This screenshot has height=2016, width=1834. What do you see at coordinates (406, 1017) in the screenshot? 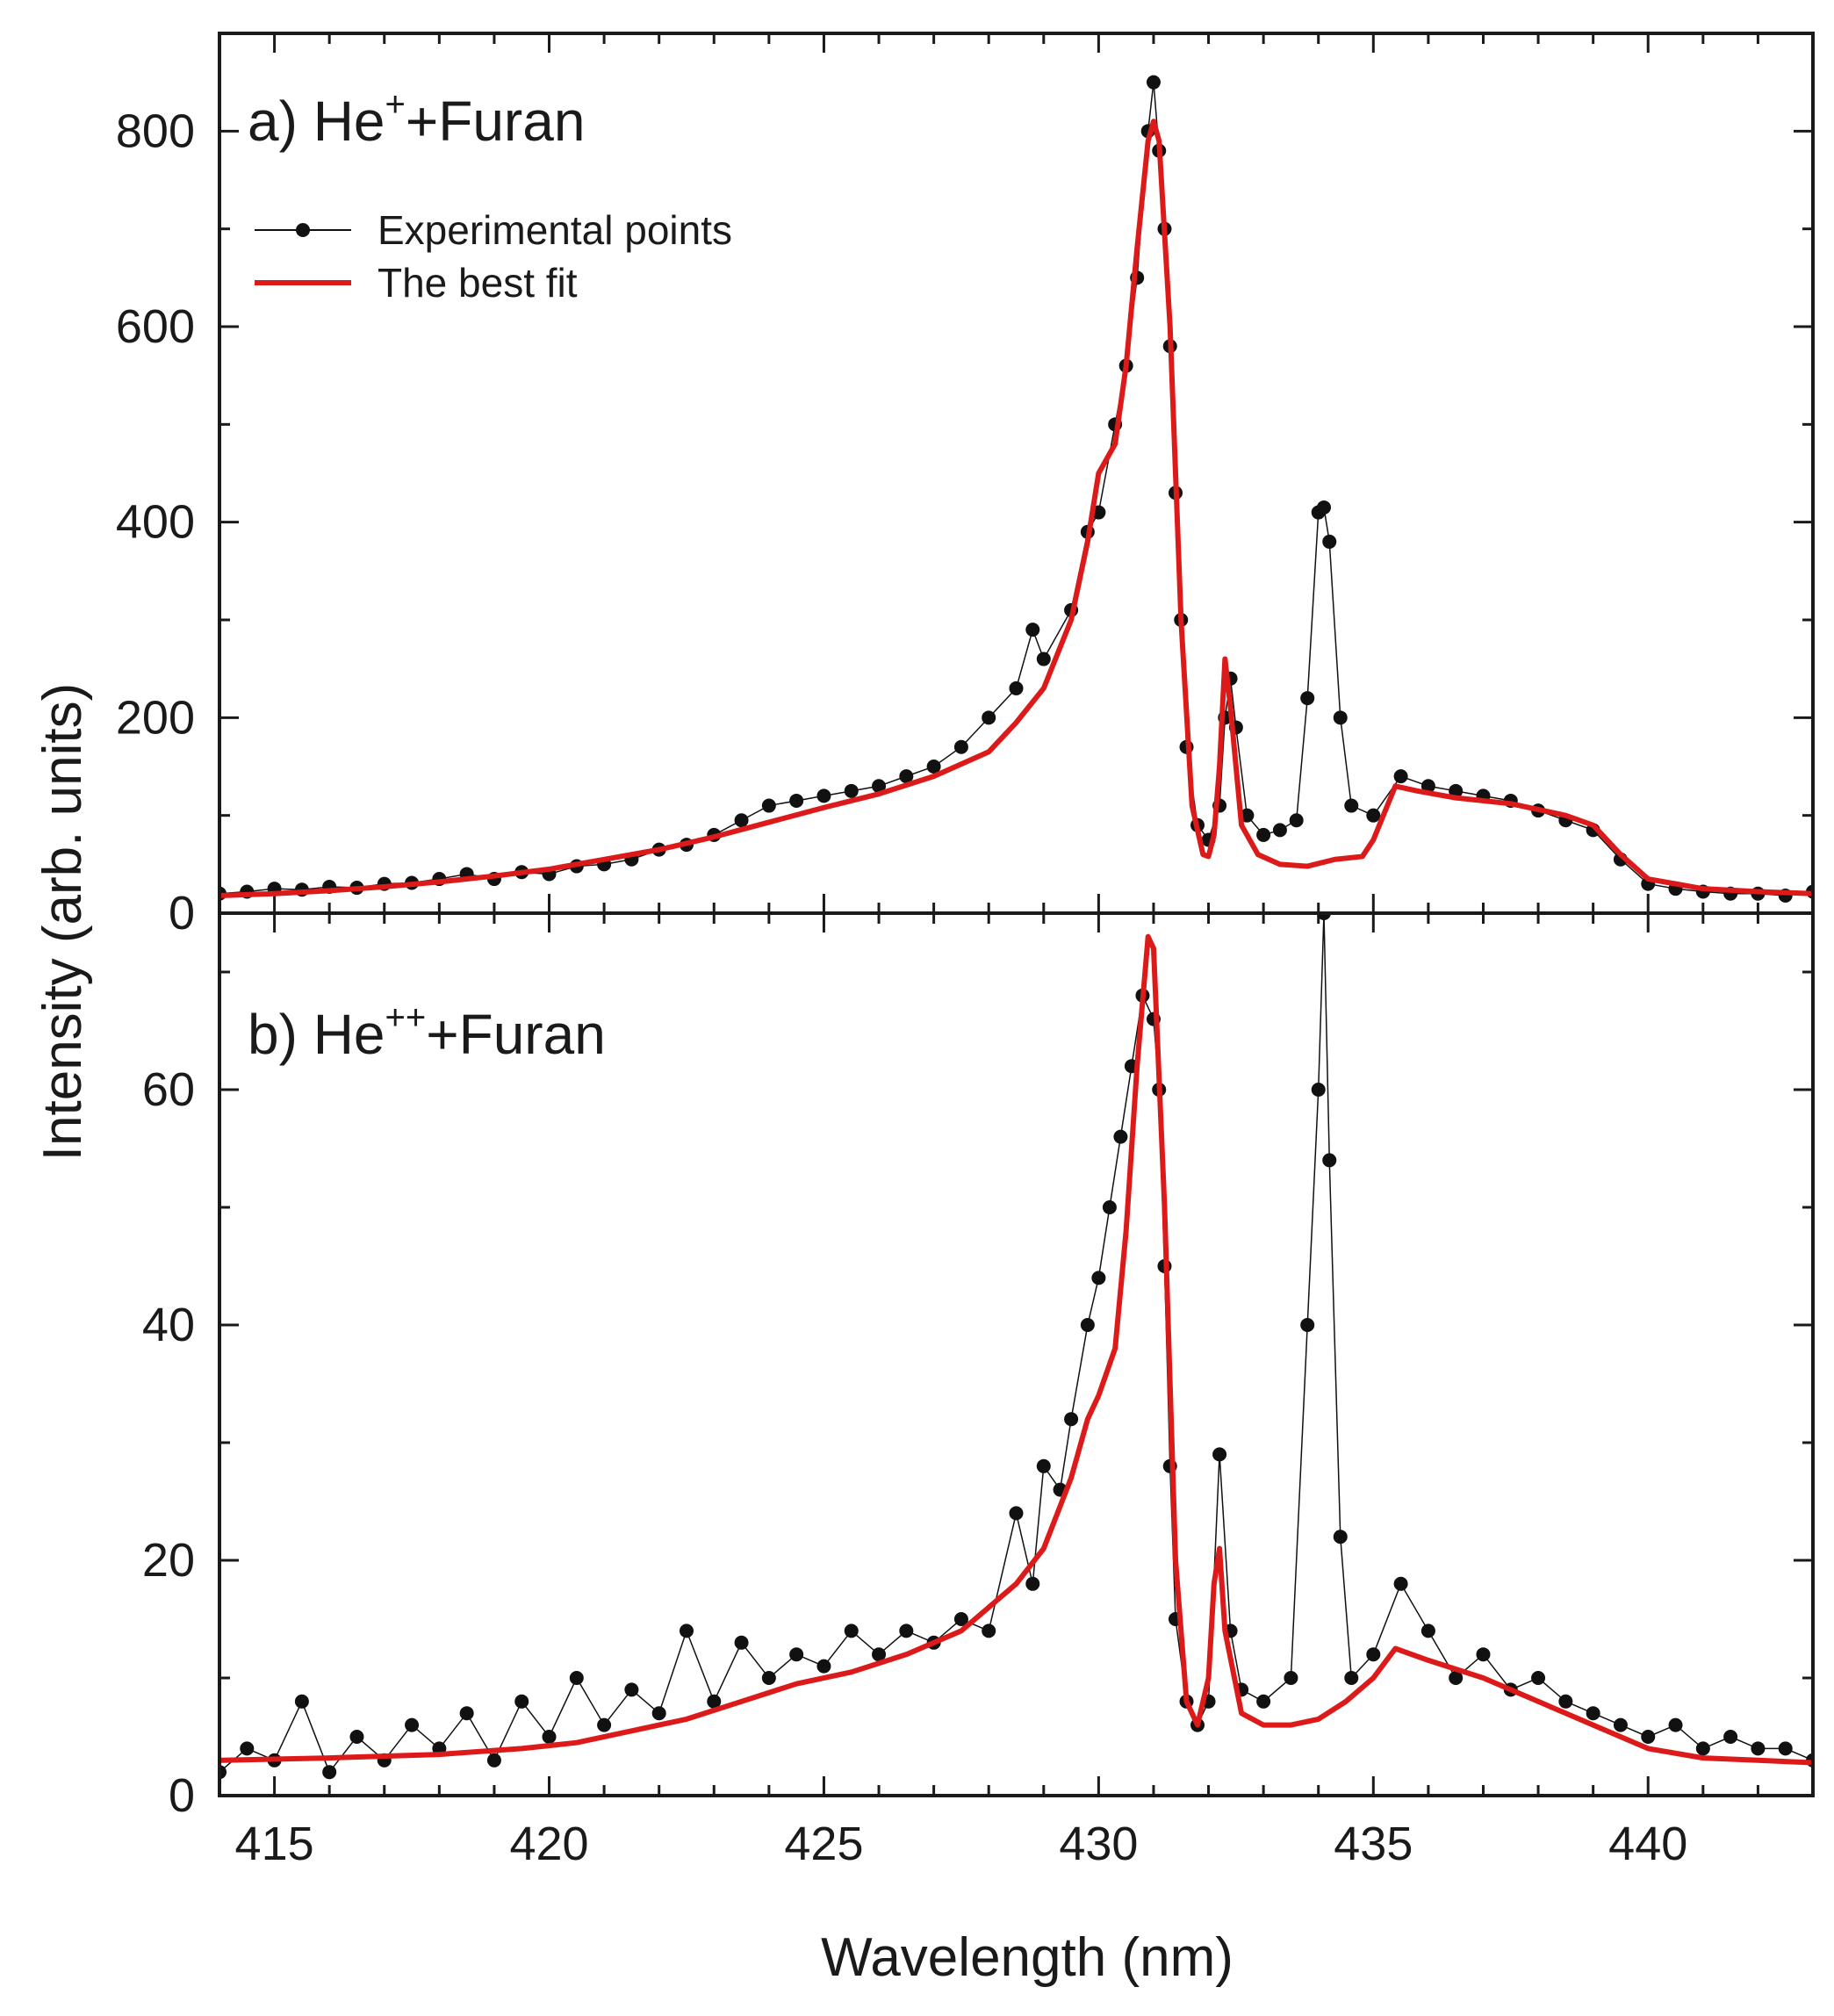
I see `panel-b-title-sup: ++` at bounding box center [406, 1017].